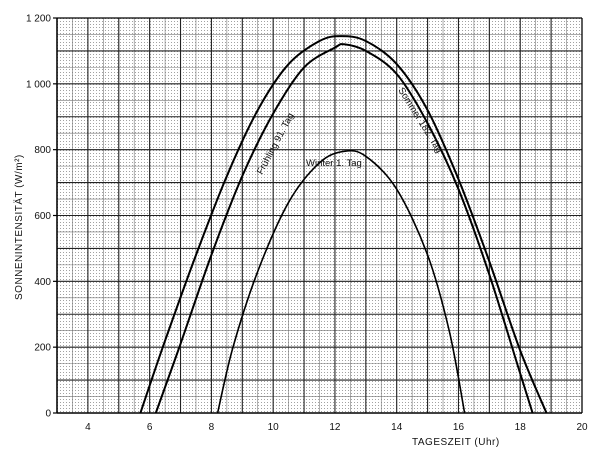 This screenshot has width=600, height=462. I want to click on x-tick-label: 12, so click(335, 427).